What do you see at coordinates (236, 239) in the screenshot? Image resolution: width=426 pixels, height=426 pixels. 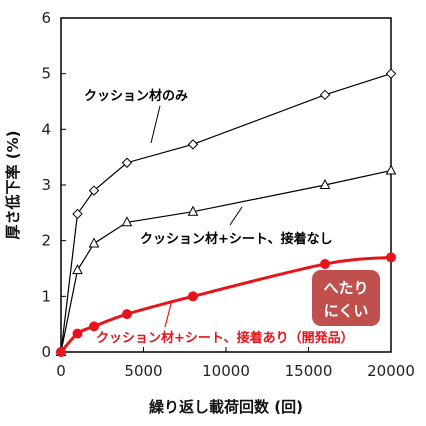 I see `series-label-no-adhesive: クッション材+シート、接着なし` at bounding box center [236, 239].